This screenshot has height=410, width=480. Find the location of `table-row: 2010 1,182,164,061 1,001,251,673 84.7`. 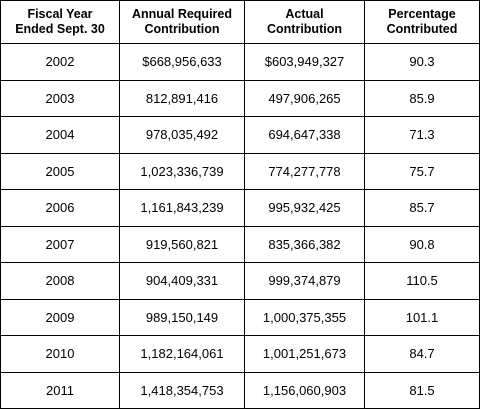

table-row: 2010 1,182,164,061 1,001,251,673 84.7 is located at coordinates (240, 354).